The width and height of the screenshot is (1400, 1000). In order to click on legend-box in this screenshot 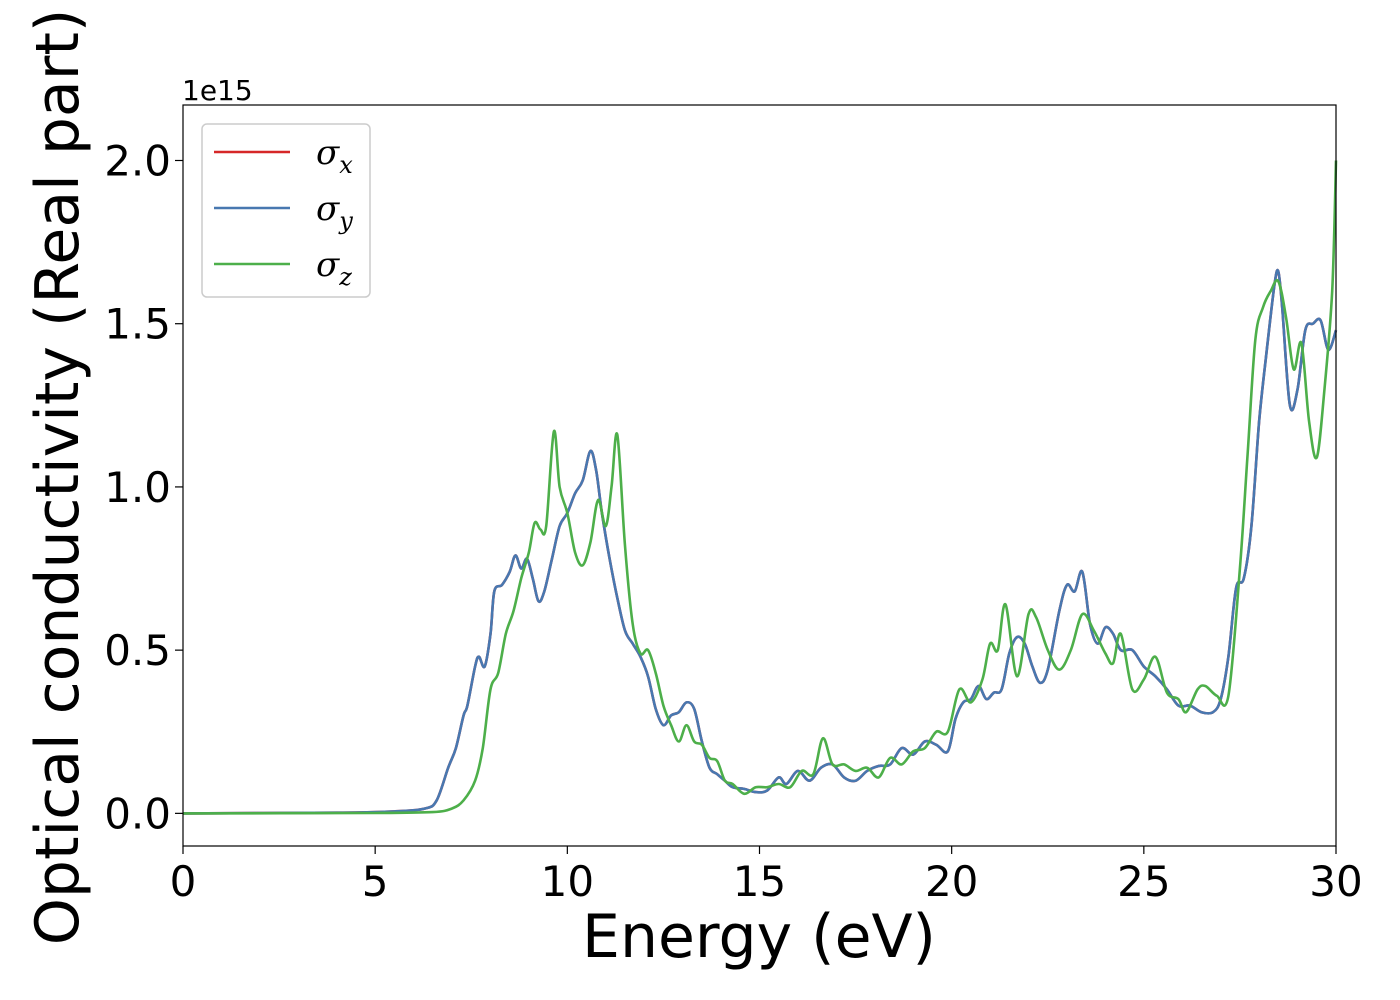, I will do `click(286, 210)`.